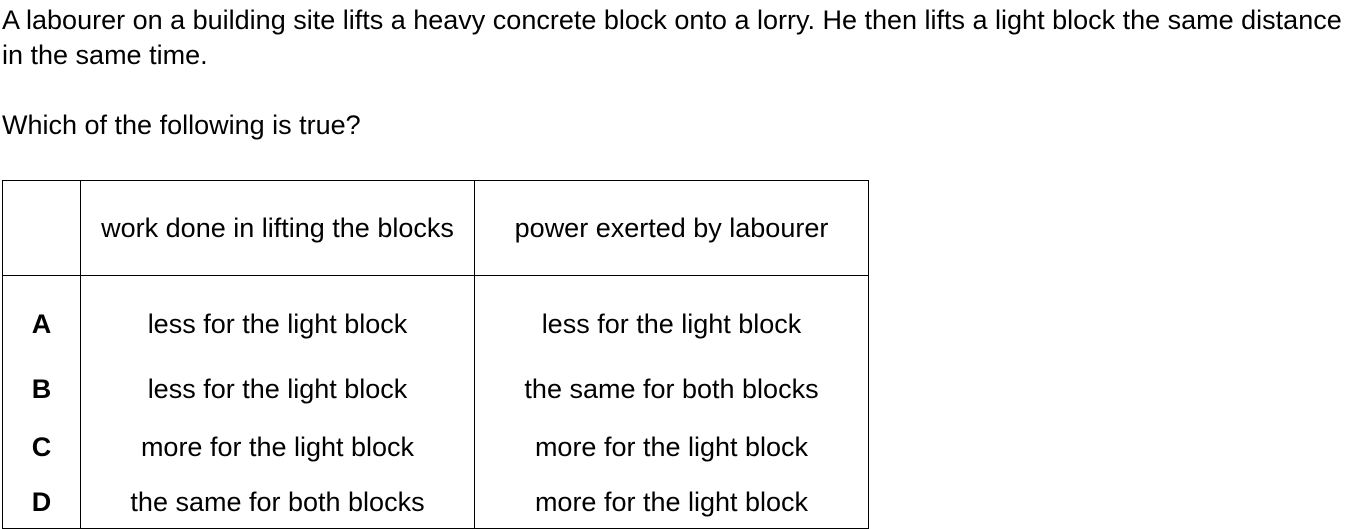 The height and width of the screenshot is (529, 1354). I want to click on option-letter: B, so click(41, 389).